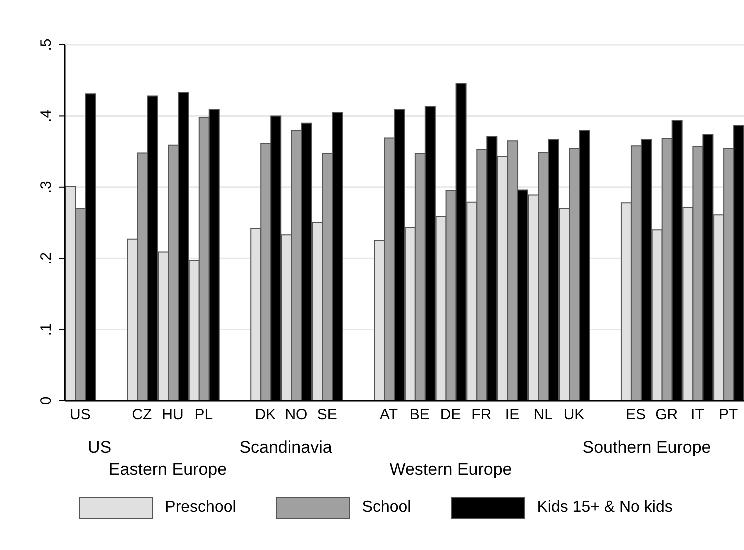 This screenshot has width=744, height=550. I want to click on y-tick-label: .5, so click(46, 45).